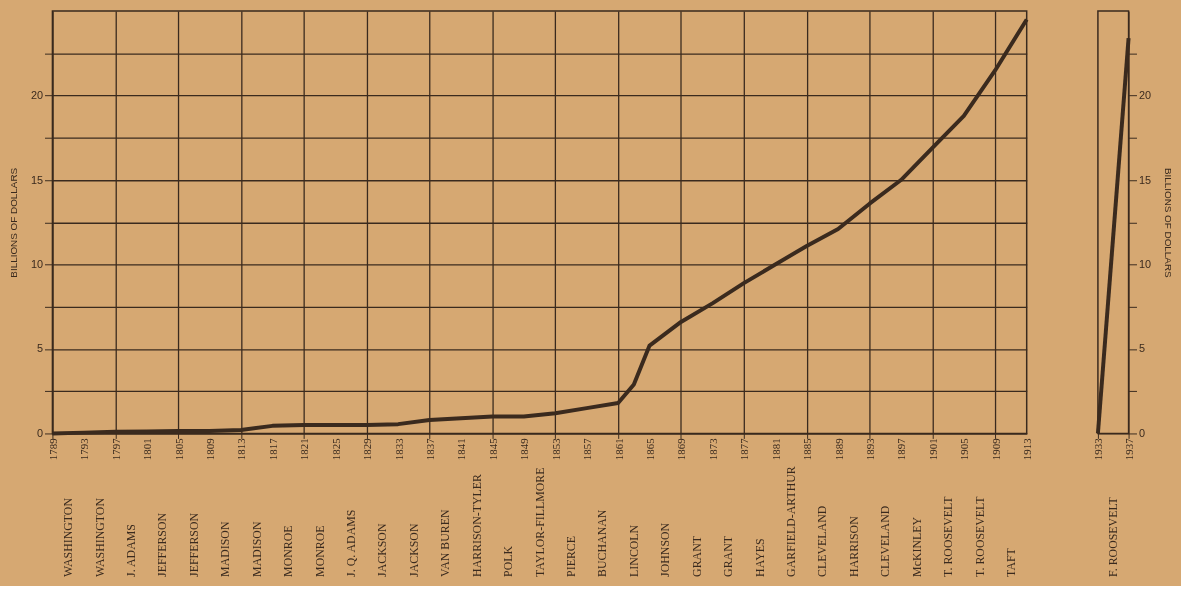  I want to click on x-tick-label: 1873, so click(712, 449).